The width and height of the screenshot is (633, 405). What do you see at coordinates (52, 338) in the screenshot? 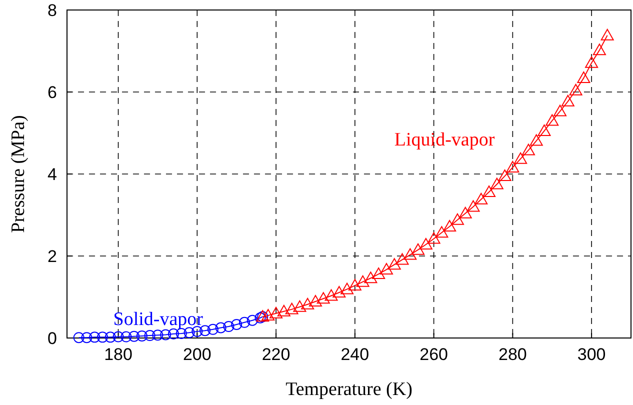
I see `y-tick-label: 0` at bounding box center [52, 338].